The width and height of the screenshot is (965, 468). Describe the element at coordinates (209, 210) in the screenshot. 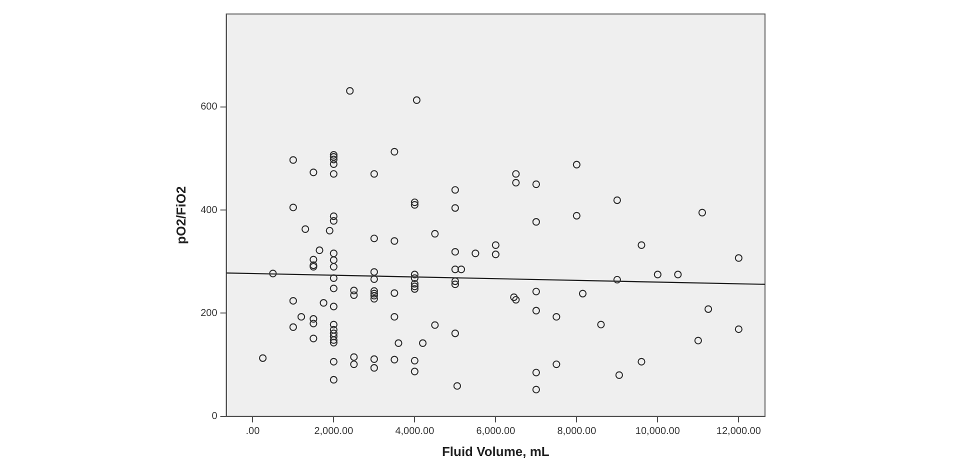

I see `y-tick-label: 400` at that location.